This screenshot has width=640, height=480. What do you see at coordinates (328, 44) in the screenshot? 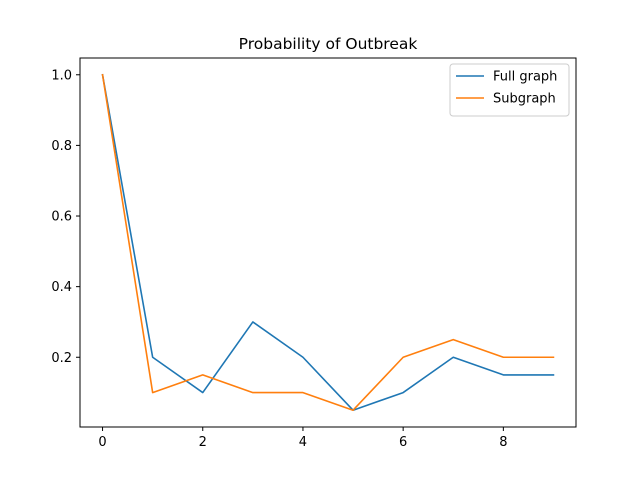
I see `chart-title: Probability of Outbreak` at bounding box center [328, 44].